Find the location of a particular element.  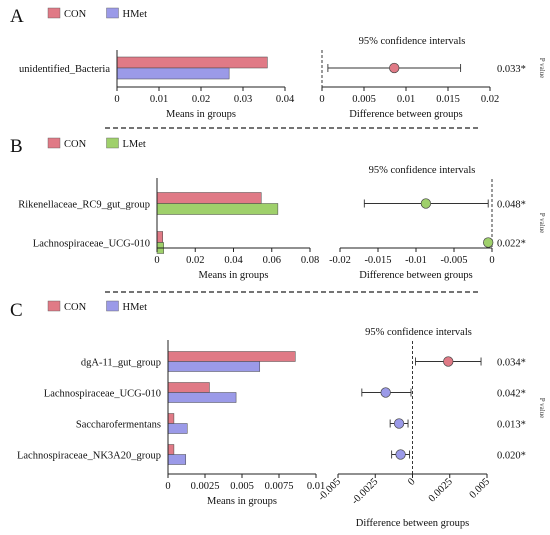

p-value-label: 0.022* is located at coordinates (511, 244).